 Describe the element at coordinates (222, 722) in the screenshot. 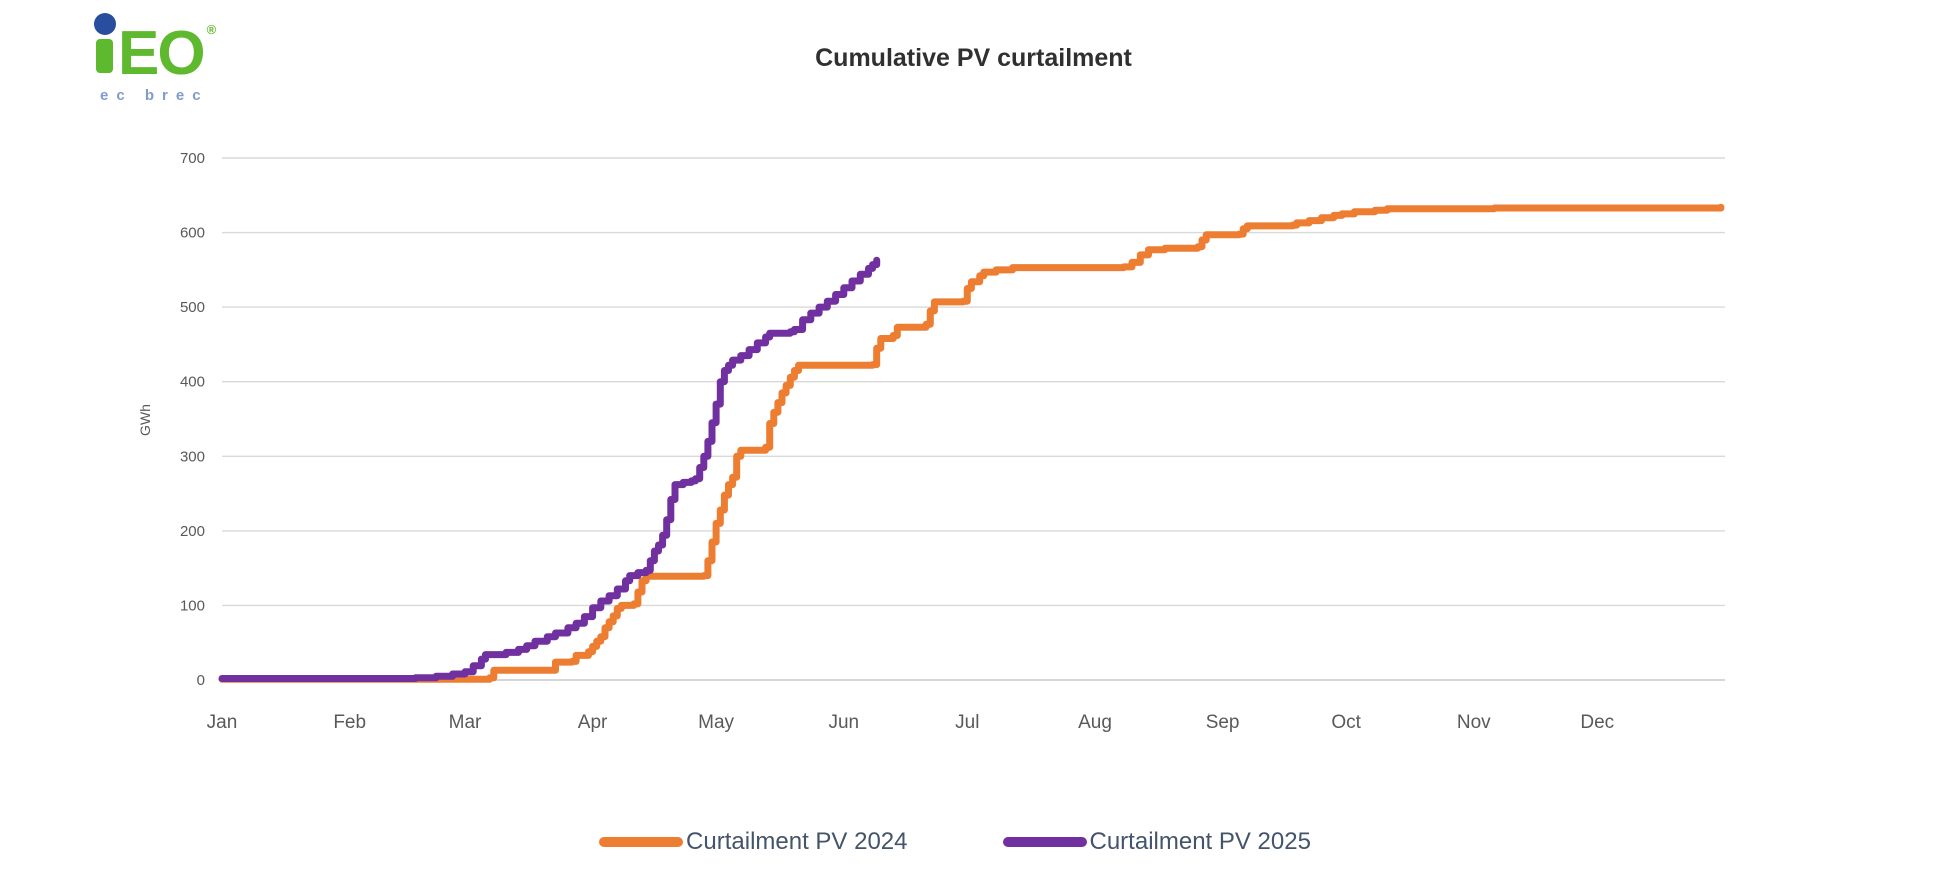

I see `x-month-label-jan: Jan` at that location.